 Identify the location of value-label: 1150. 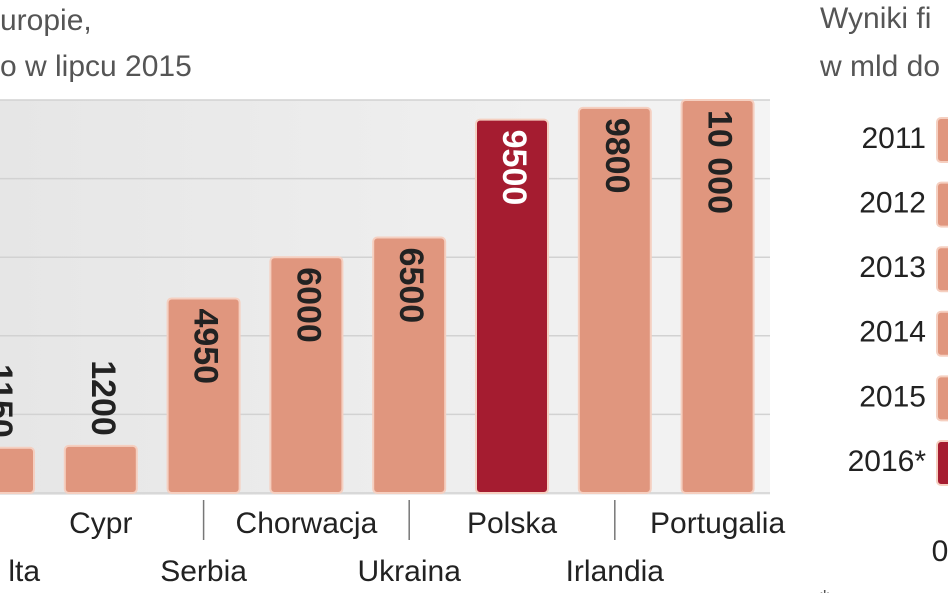
(9, 401).